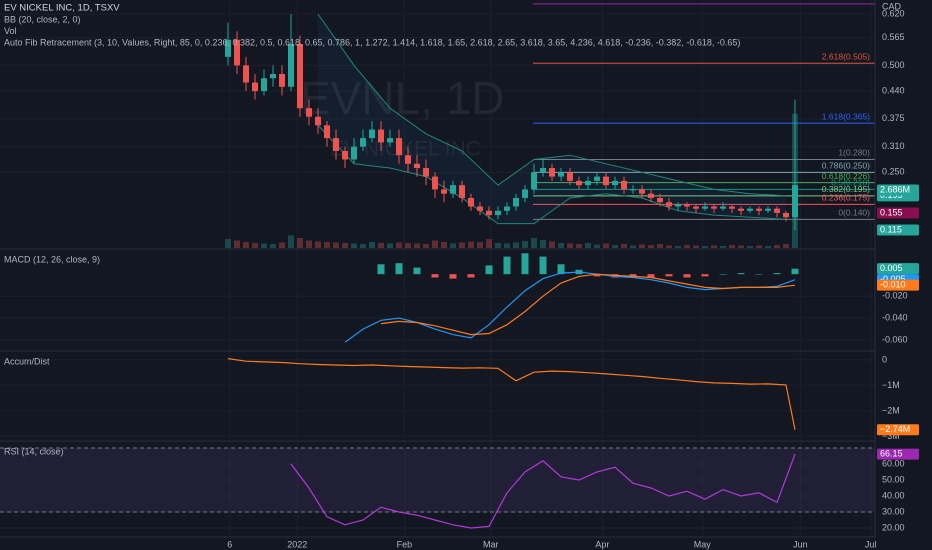  What do you see at coordinates (846, 166) in the screenshot?
I see `fib-label: 0.786(0.250)` at bounding box center [846, 166].